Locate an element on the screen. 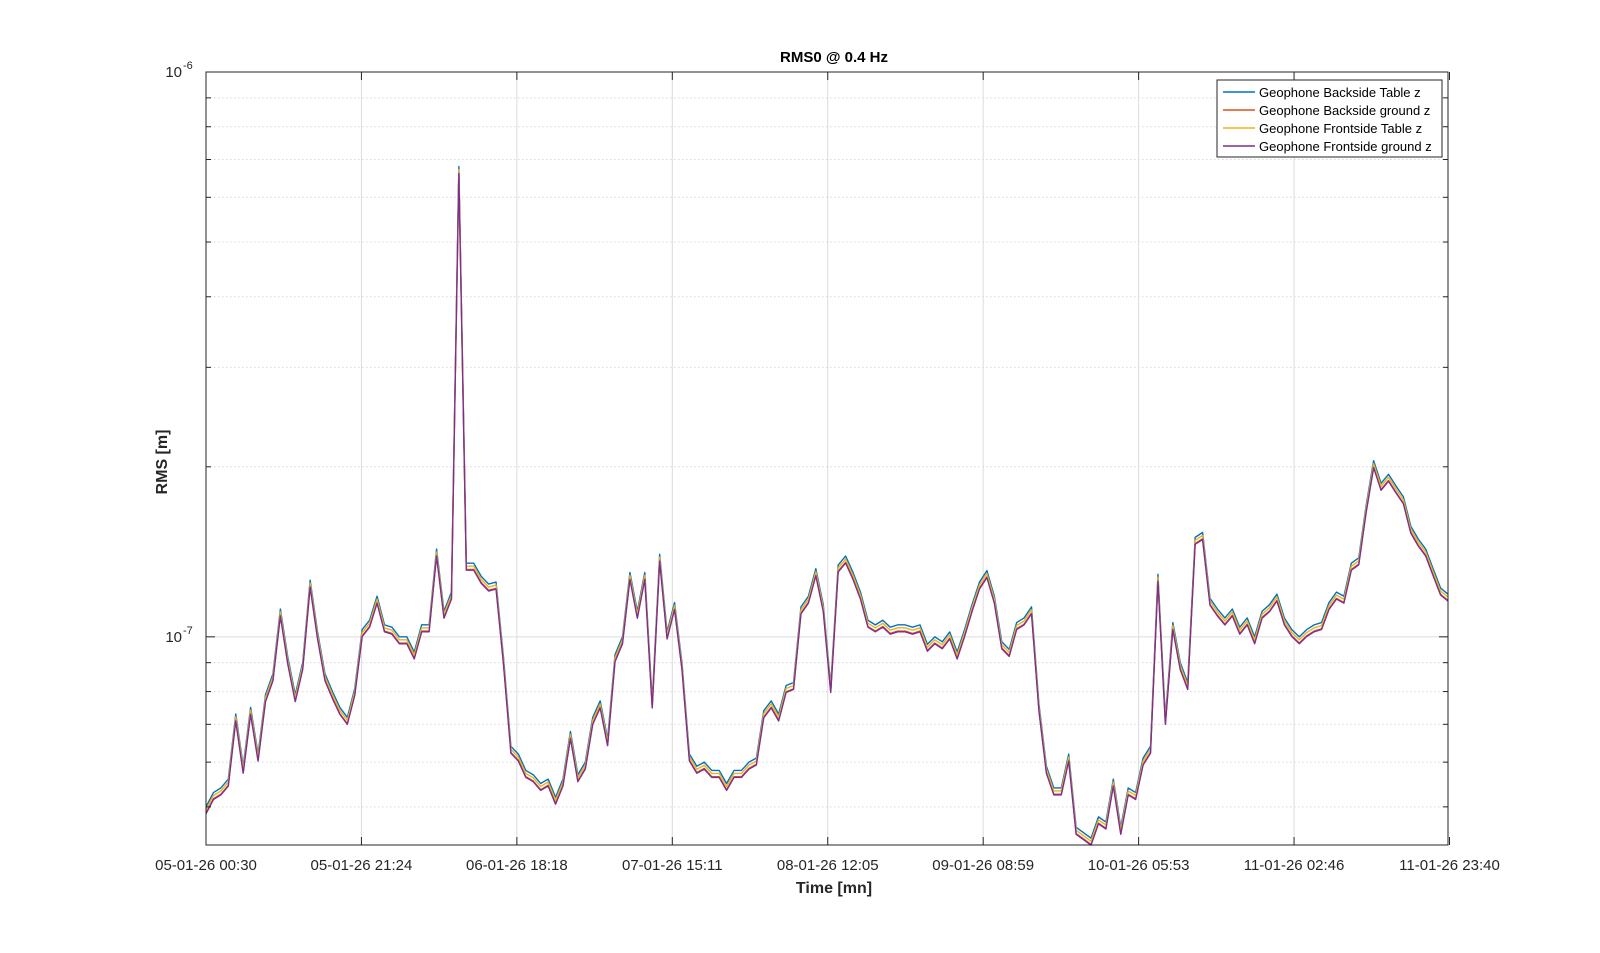  x-axis-label: Time [mn] is located at coordinates (834, 888).